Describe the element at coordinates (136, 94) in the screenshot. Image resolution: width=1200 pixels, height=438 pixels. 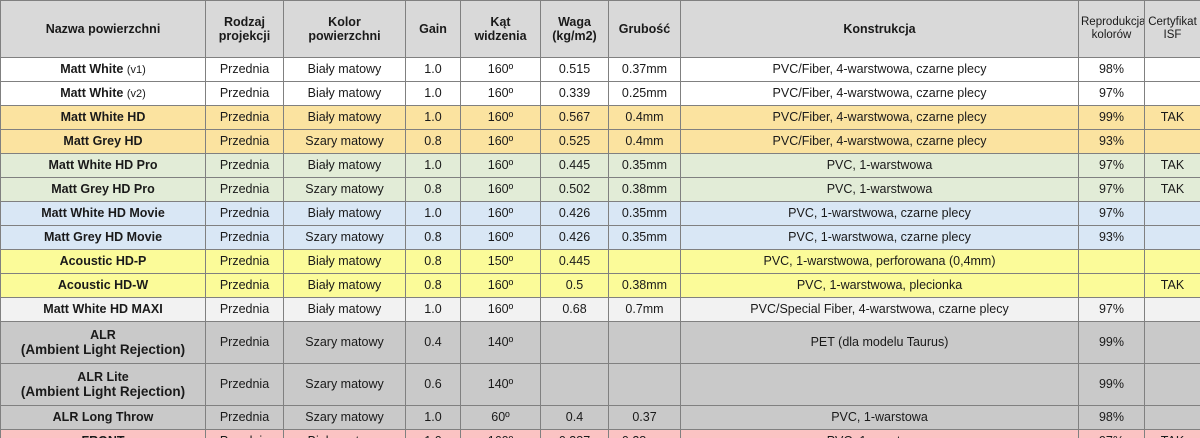
I see `surface-name-variant: (v2)` at that location.